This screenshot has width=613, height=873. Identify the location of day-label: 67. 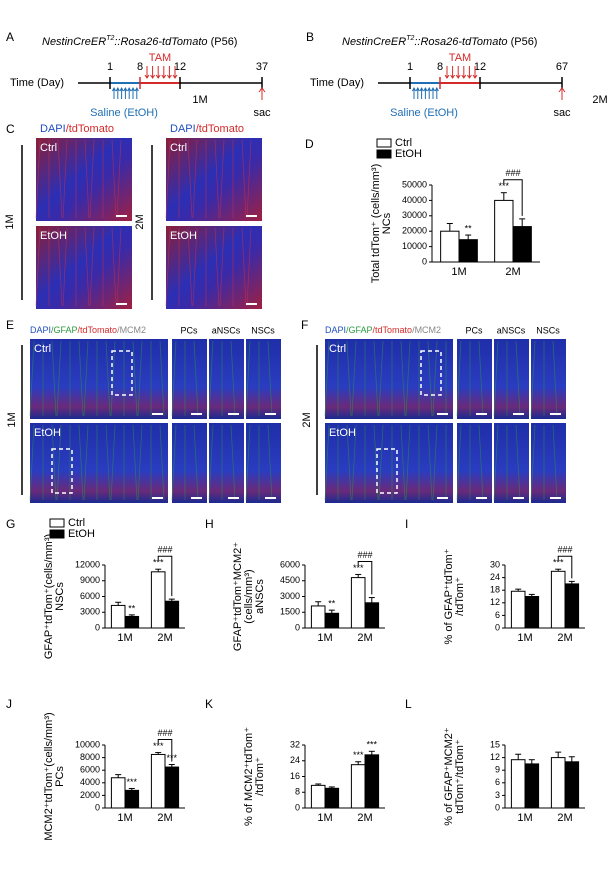
(562, 67).